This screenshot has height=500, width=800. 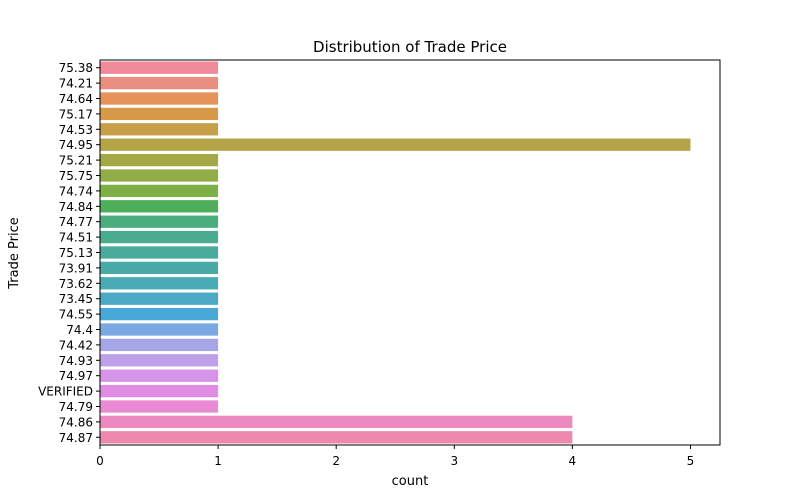 I want to click on y-tick-label: 74.21, so click(x=76, y=84).